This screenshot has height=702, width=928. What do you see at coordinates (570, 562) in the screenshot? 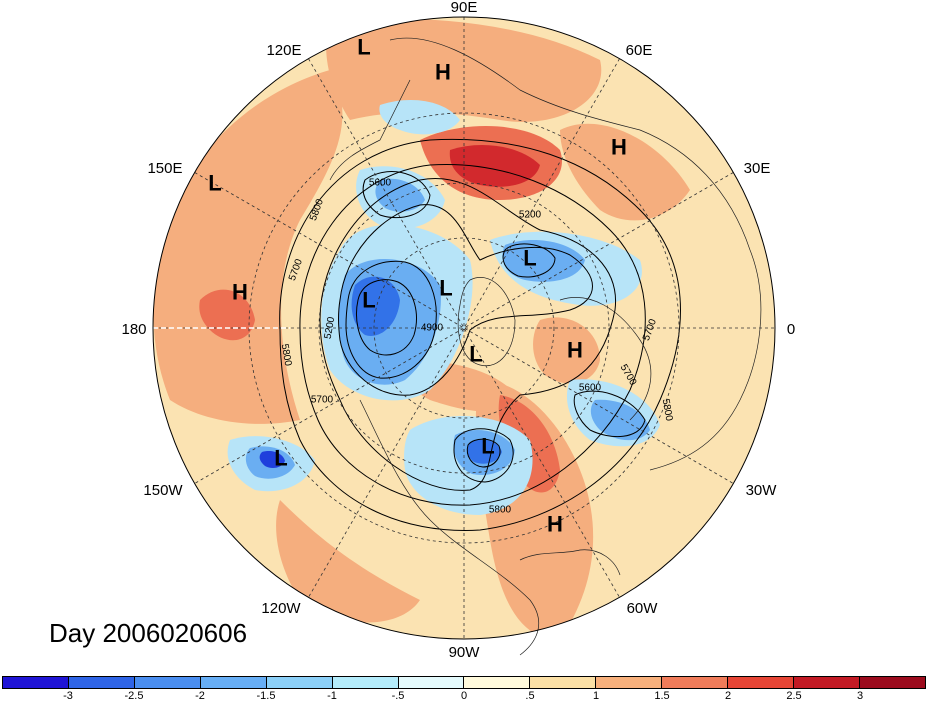
I see `coast-caribbean` at bounding box center [570, 562].